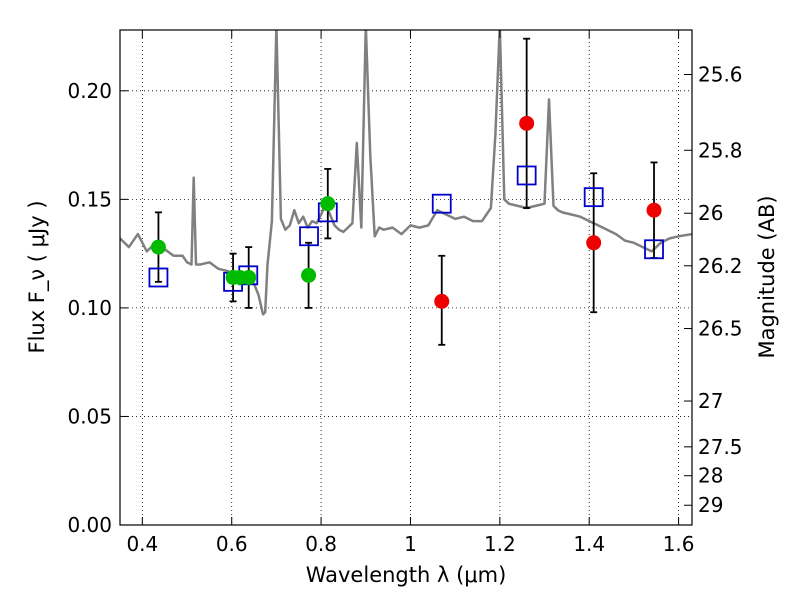 This screenshot has height=600, width=800. What do you see at coordinates (500, 544) in the screenshot?
I see `x-tick-label: 1.2` at bounding box center [500, 544].